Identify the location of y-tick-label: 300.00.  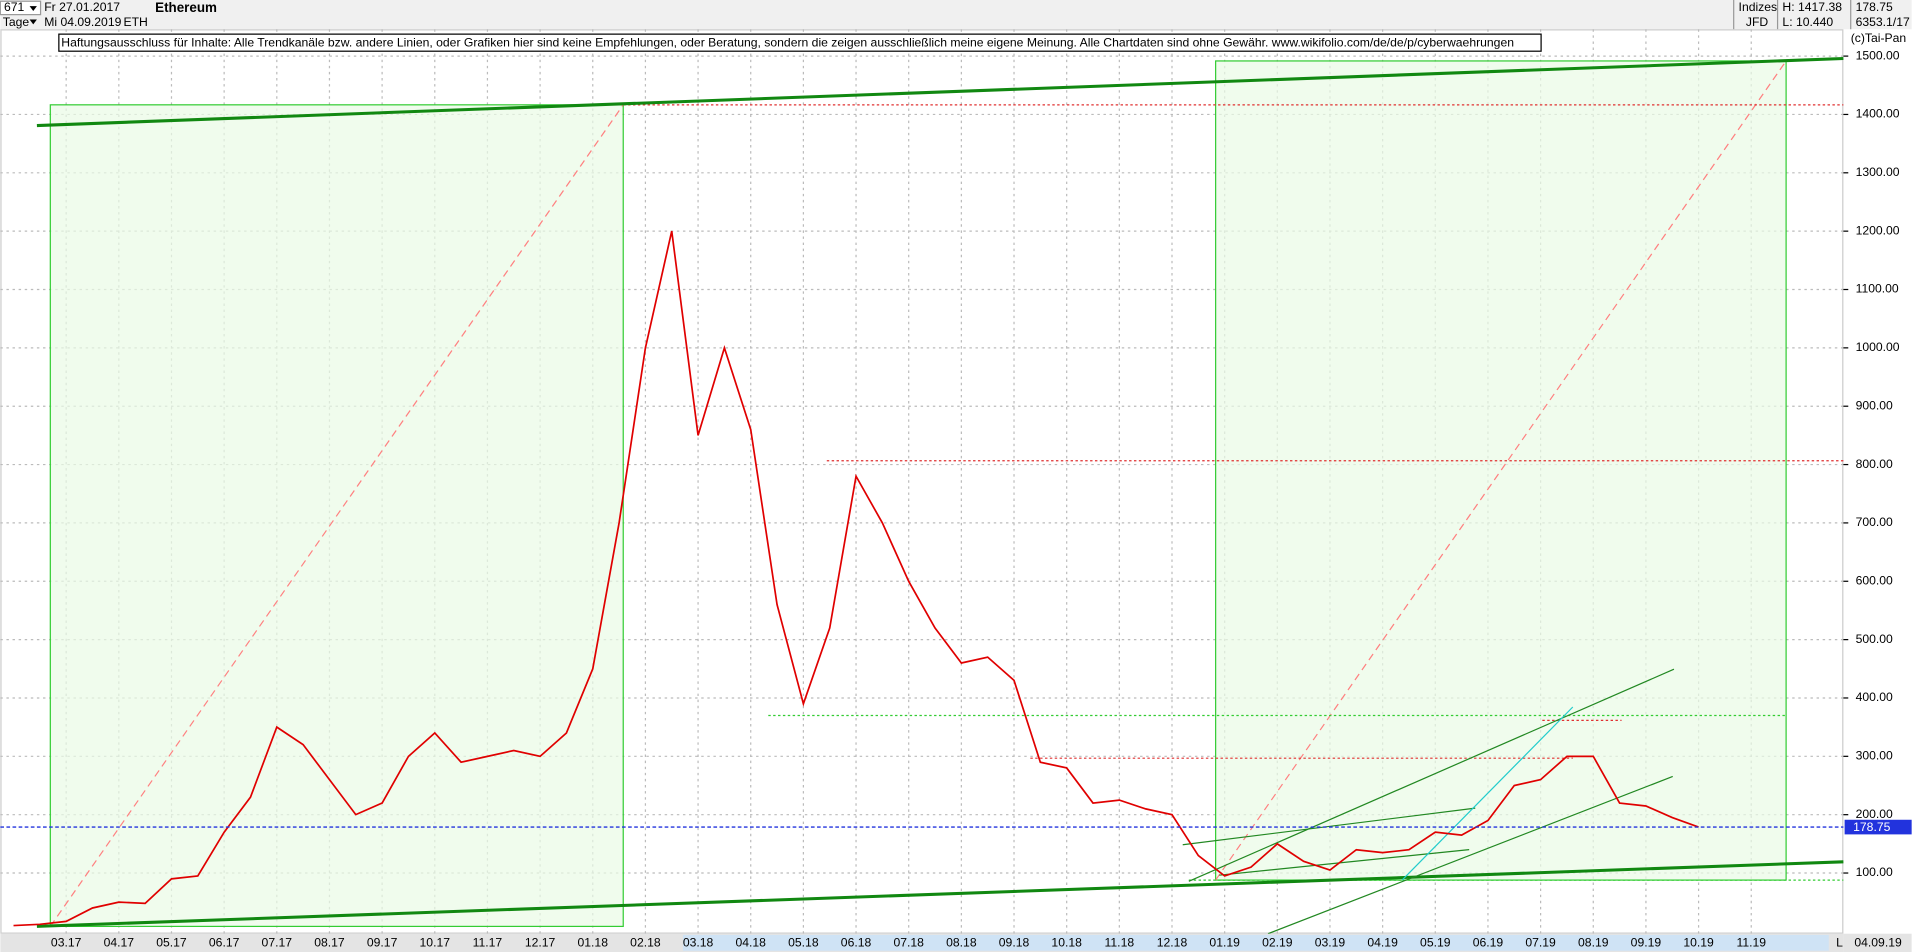
(1874, 756).